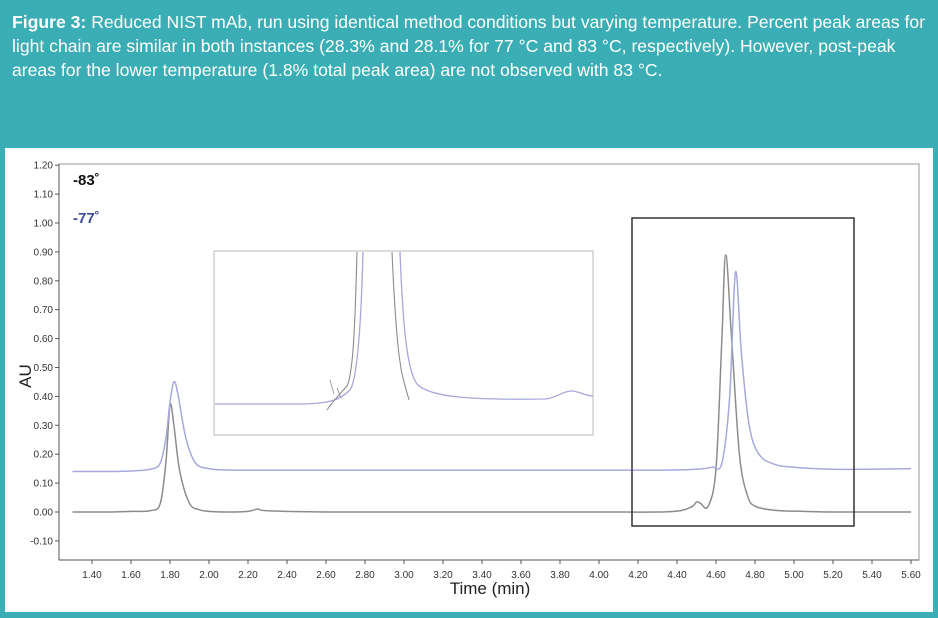 Image resolution: width=938 pixels, height=618 pixels. Describe the element at coordinates (599, 575) in the screenshot. I see `x-tick-label: 4.00` at that location.